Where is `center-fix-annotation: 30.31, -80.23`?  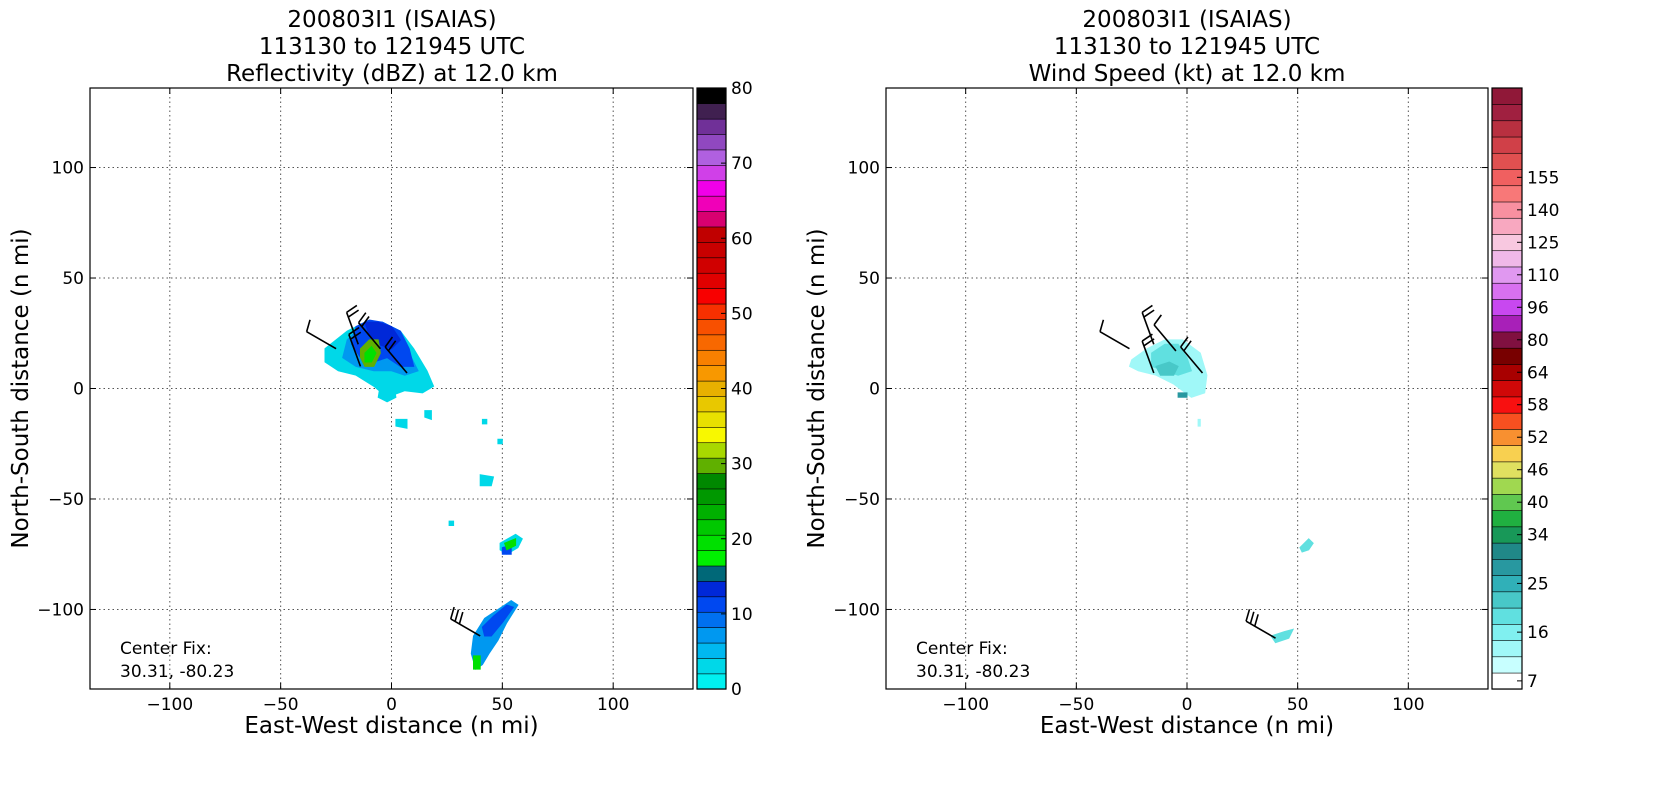
center-fix-annotation: 30.31, -80.23 is located at coordinates (973, 672).